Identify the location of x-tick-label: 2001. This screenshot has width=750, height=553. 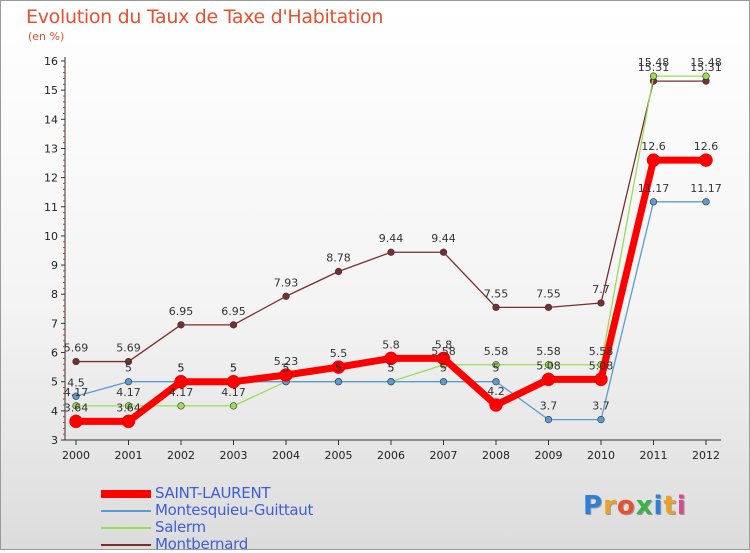
(129, 455).